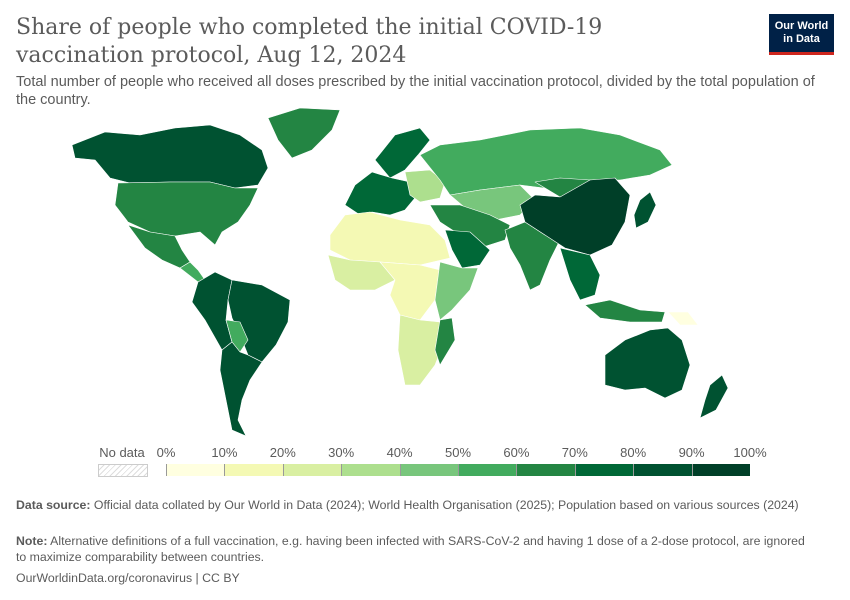 Image resolution: width=850 pixels, height=600 pixels. I want to click on legend-tick-label: 60%, so click(516, 452).